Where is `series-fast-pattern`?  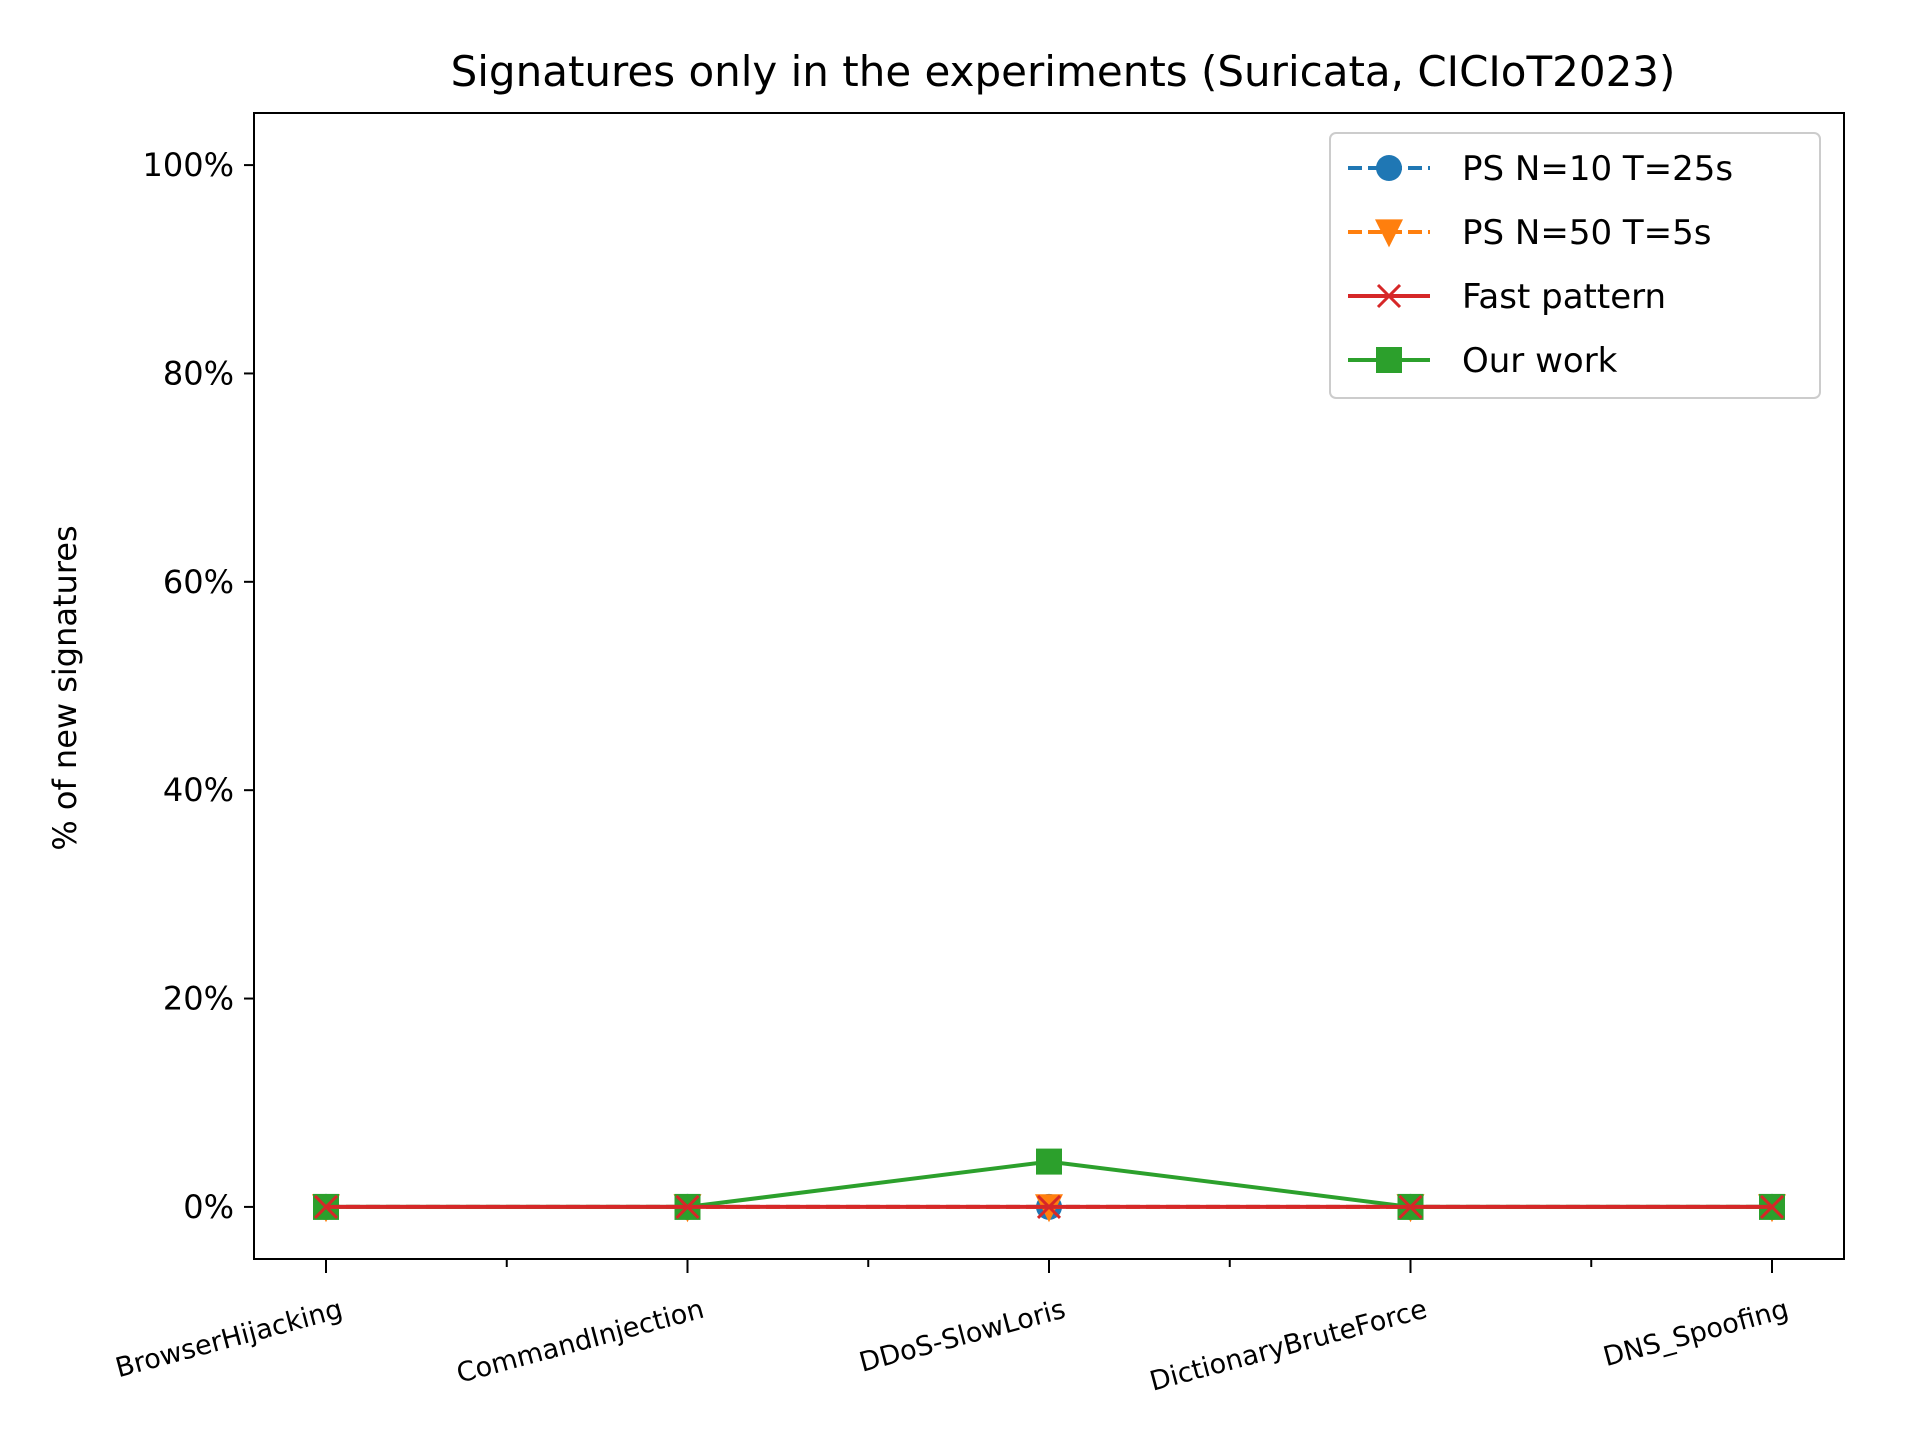
series-fast-pattern is located at coordinates (1049, 1206).